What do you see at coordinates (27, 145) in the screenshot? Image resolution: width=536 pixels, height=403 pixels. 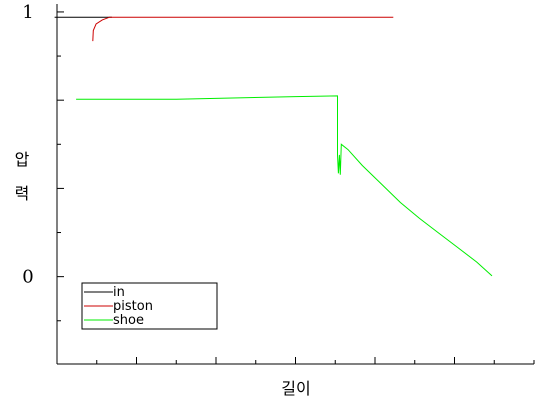 I see `y-axis-tick-labels: 01` at bounding box center [27, 145].